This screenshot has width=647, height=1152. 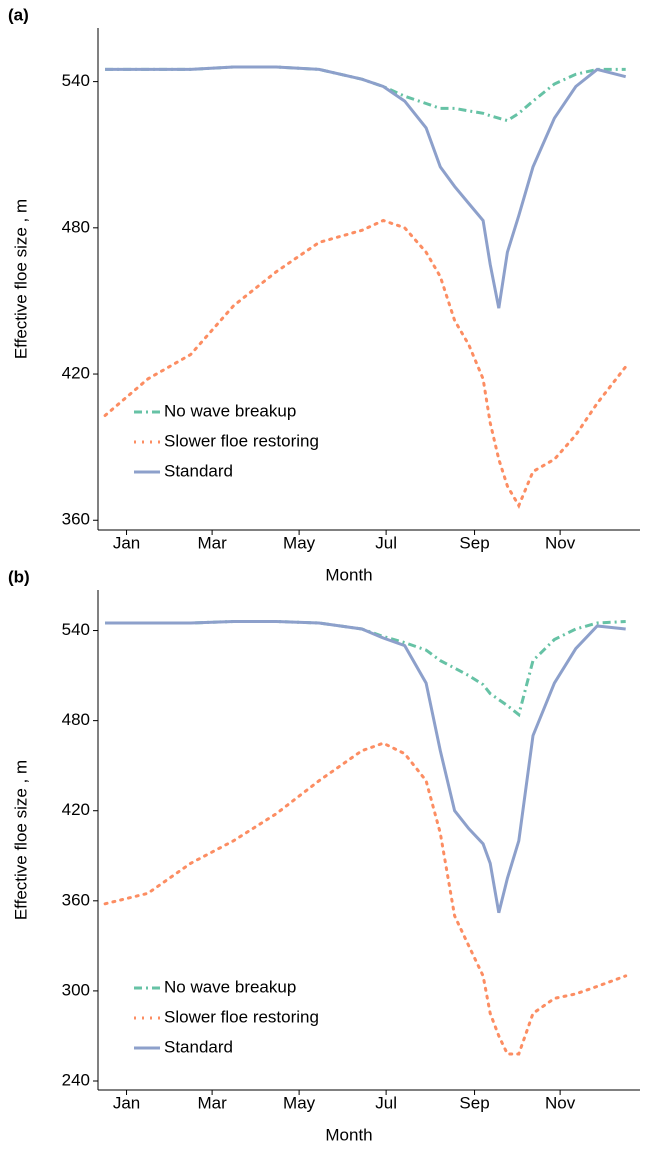 What do you see at coordinates (76, 989) in the screenshot?
I see `y-tick-label: 300` at bounding box center [76, 989].